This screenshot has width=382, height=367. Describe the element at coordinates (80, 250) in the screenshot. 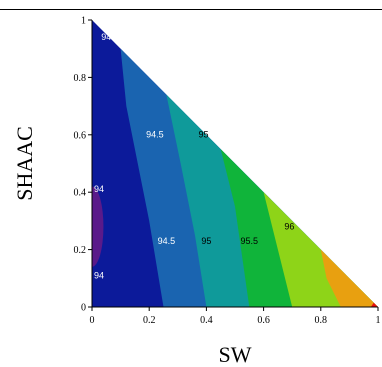

I see `y-tick-label: 0.2` at that location.